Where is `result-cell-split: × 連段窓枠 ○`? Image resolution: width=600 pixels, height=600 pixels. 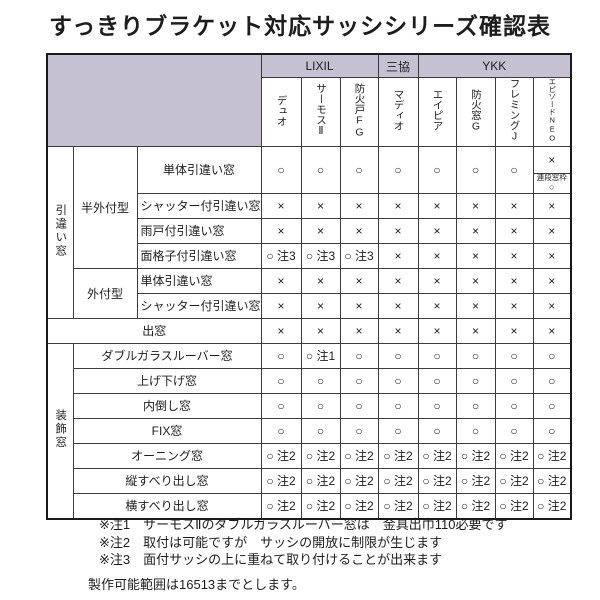 result-cell-split: × 連段窓枠 ○ is located at coordinates (552, 169).